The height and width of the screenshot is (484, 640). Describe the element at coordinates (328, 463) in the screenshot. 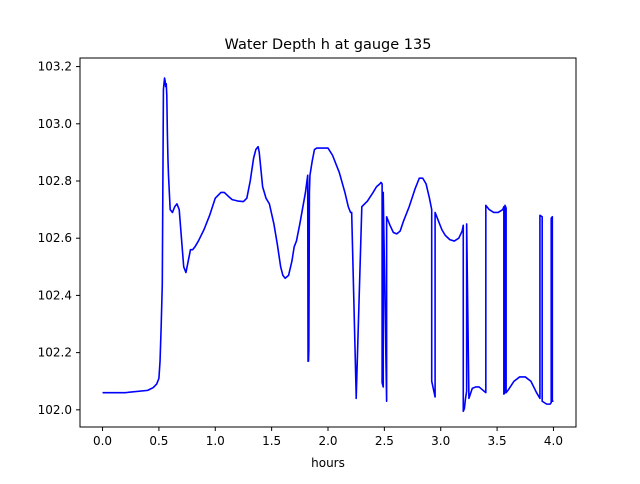

I see `x-axis-label: hours` at that location.